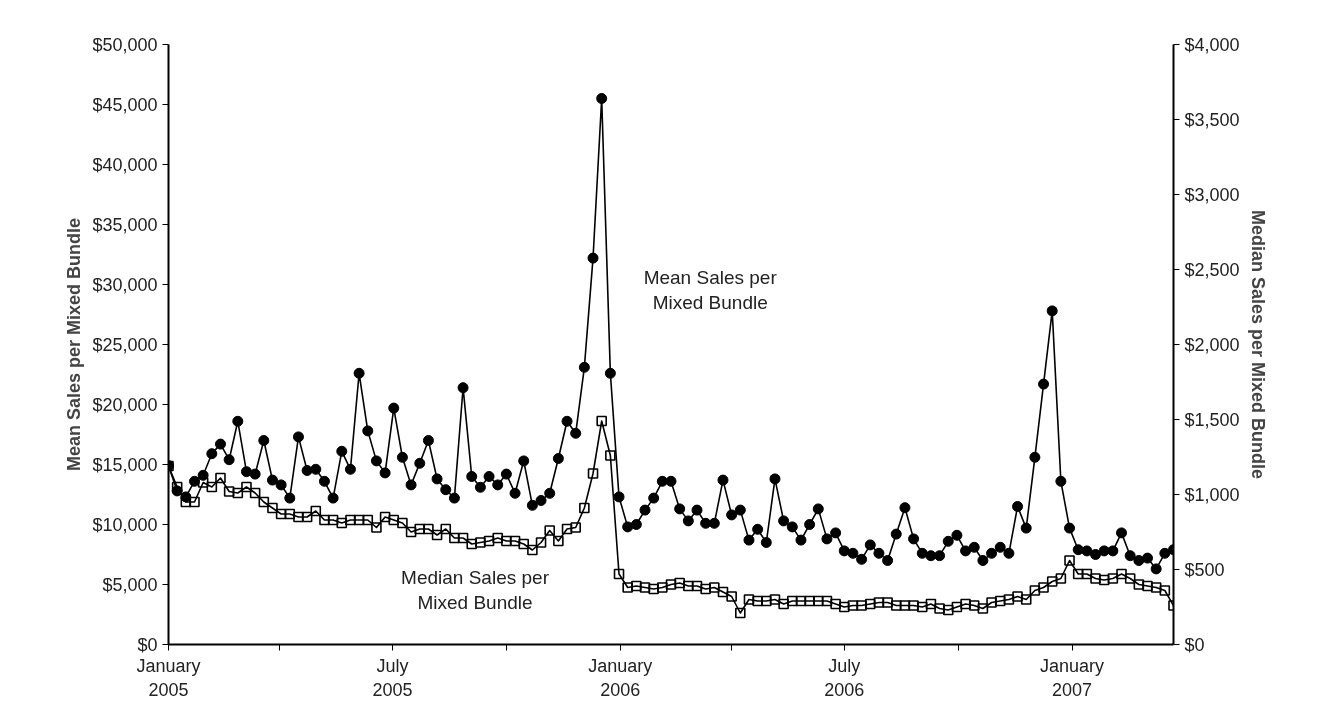  Describe the element at coordinates (1204, 569) in the screenshot. I see `y2-tick-label: $500` at that location.